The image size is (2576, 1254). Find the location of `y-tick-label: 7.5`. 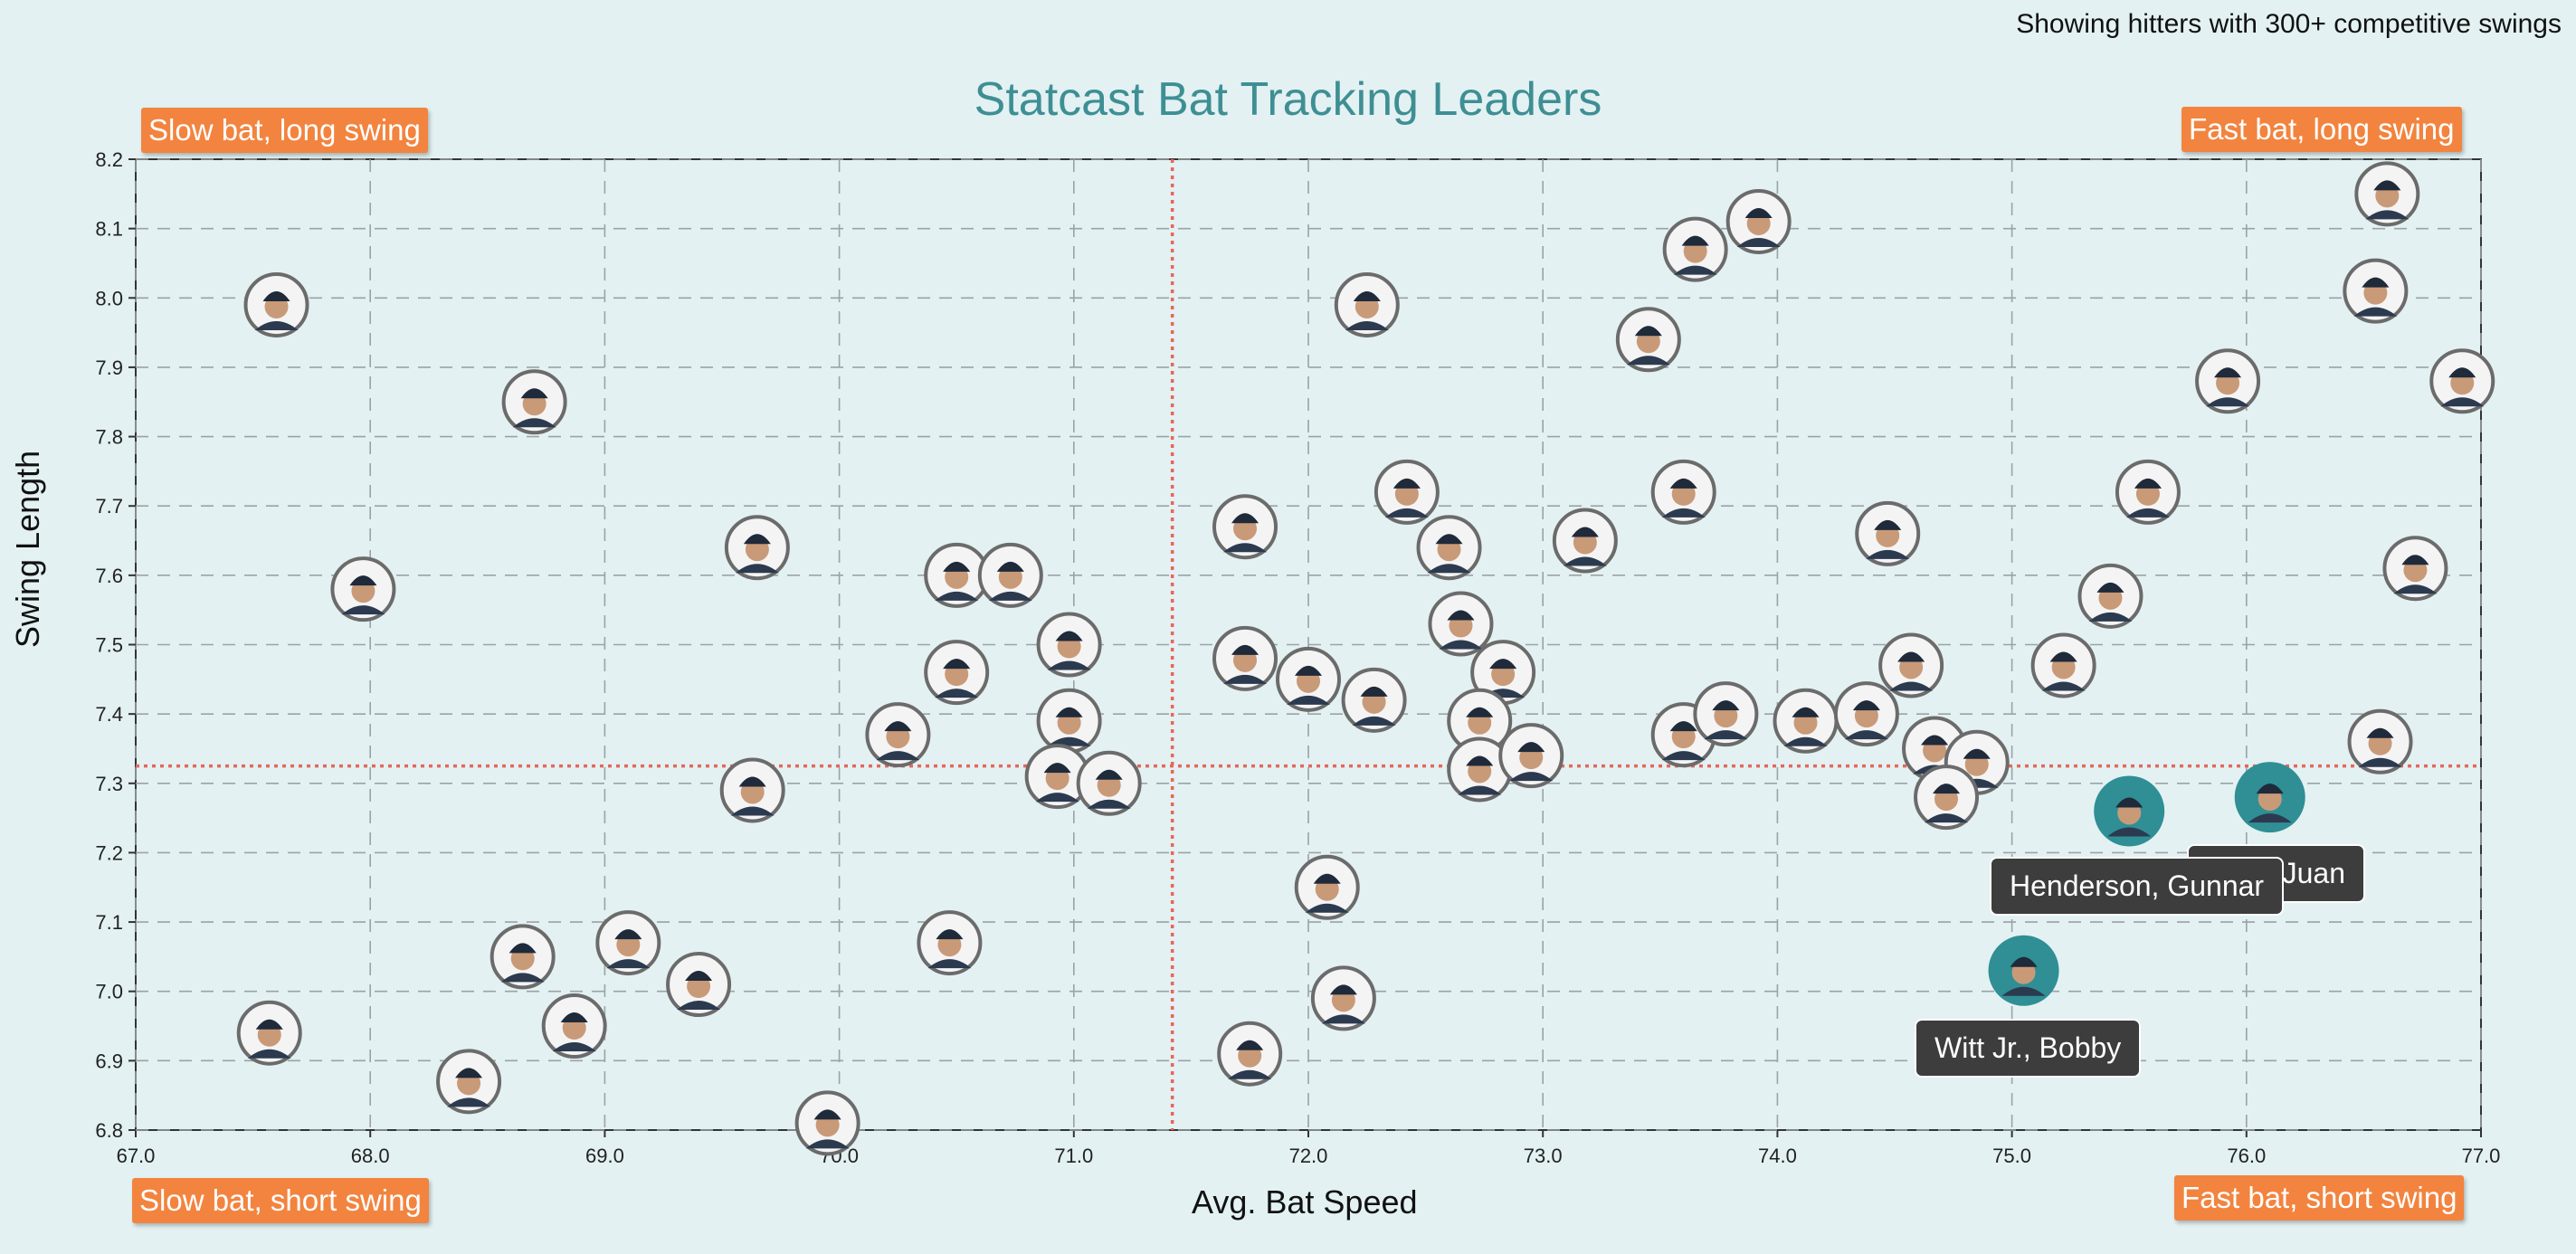

y-tick-label: 7.5 is located at coordinates (109, 646).